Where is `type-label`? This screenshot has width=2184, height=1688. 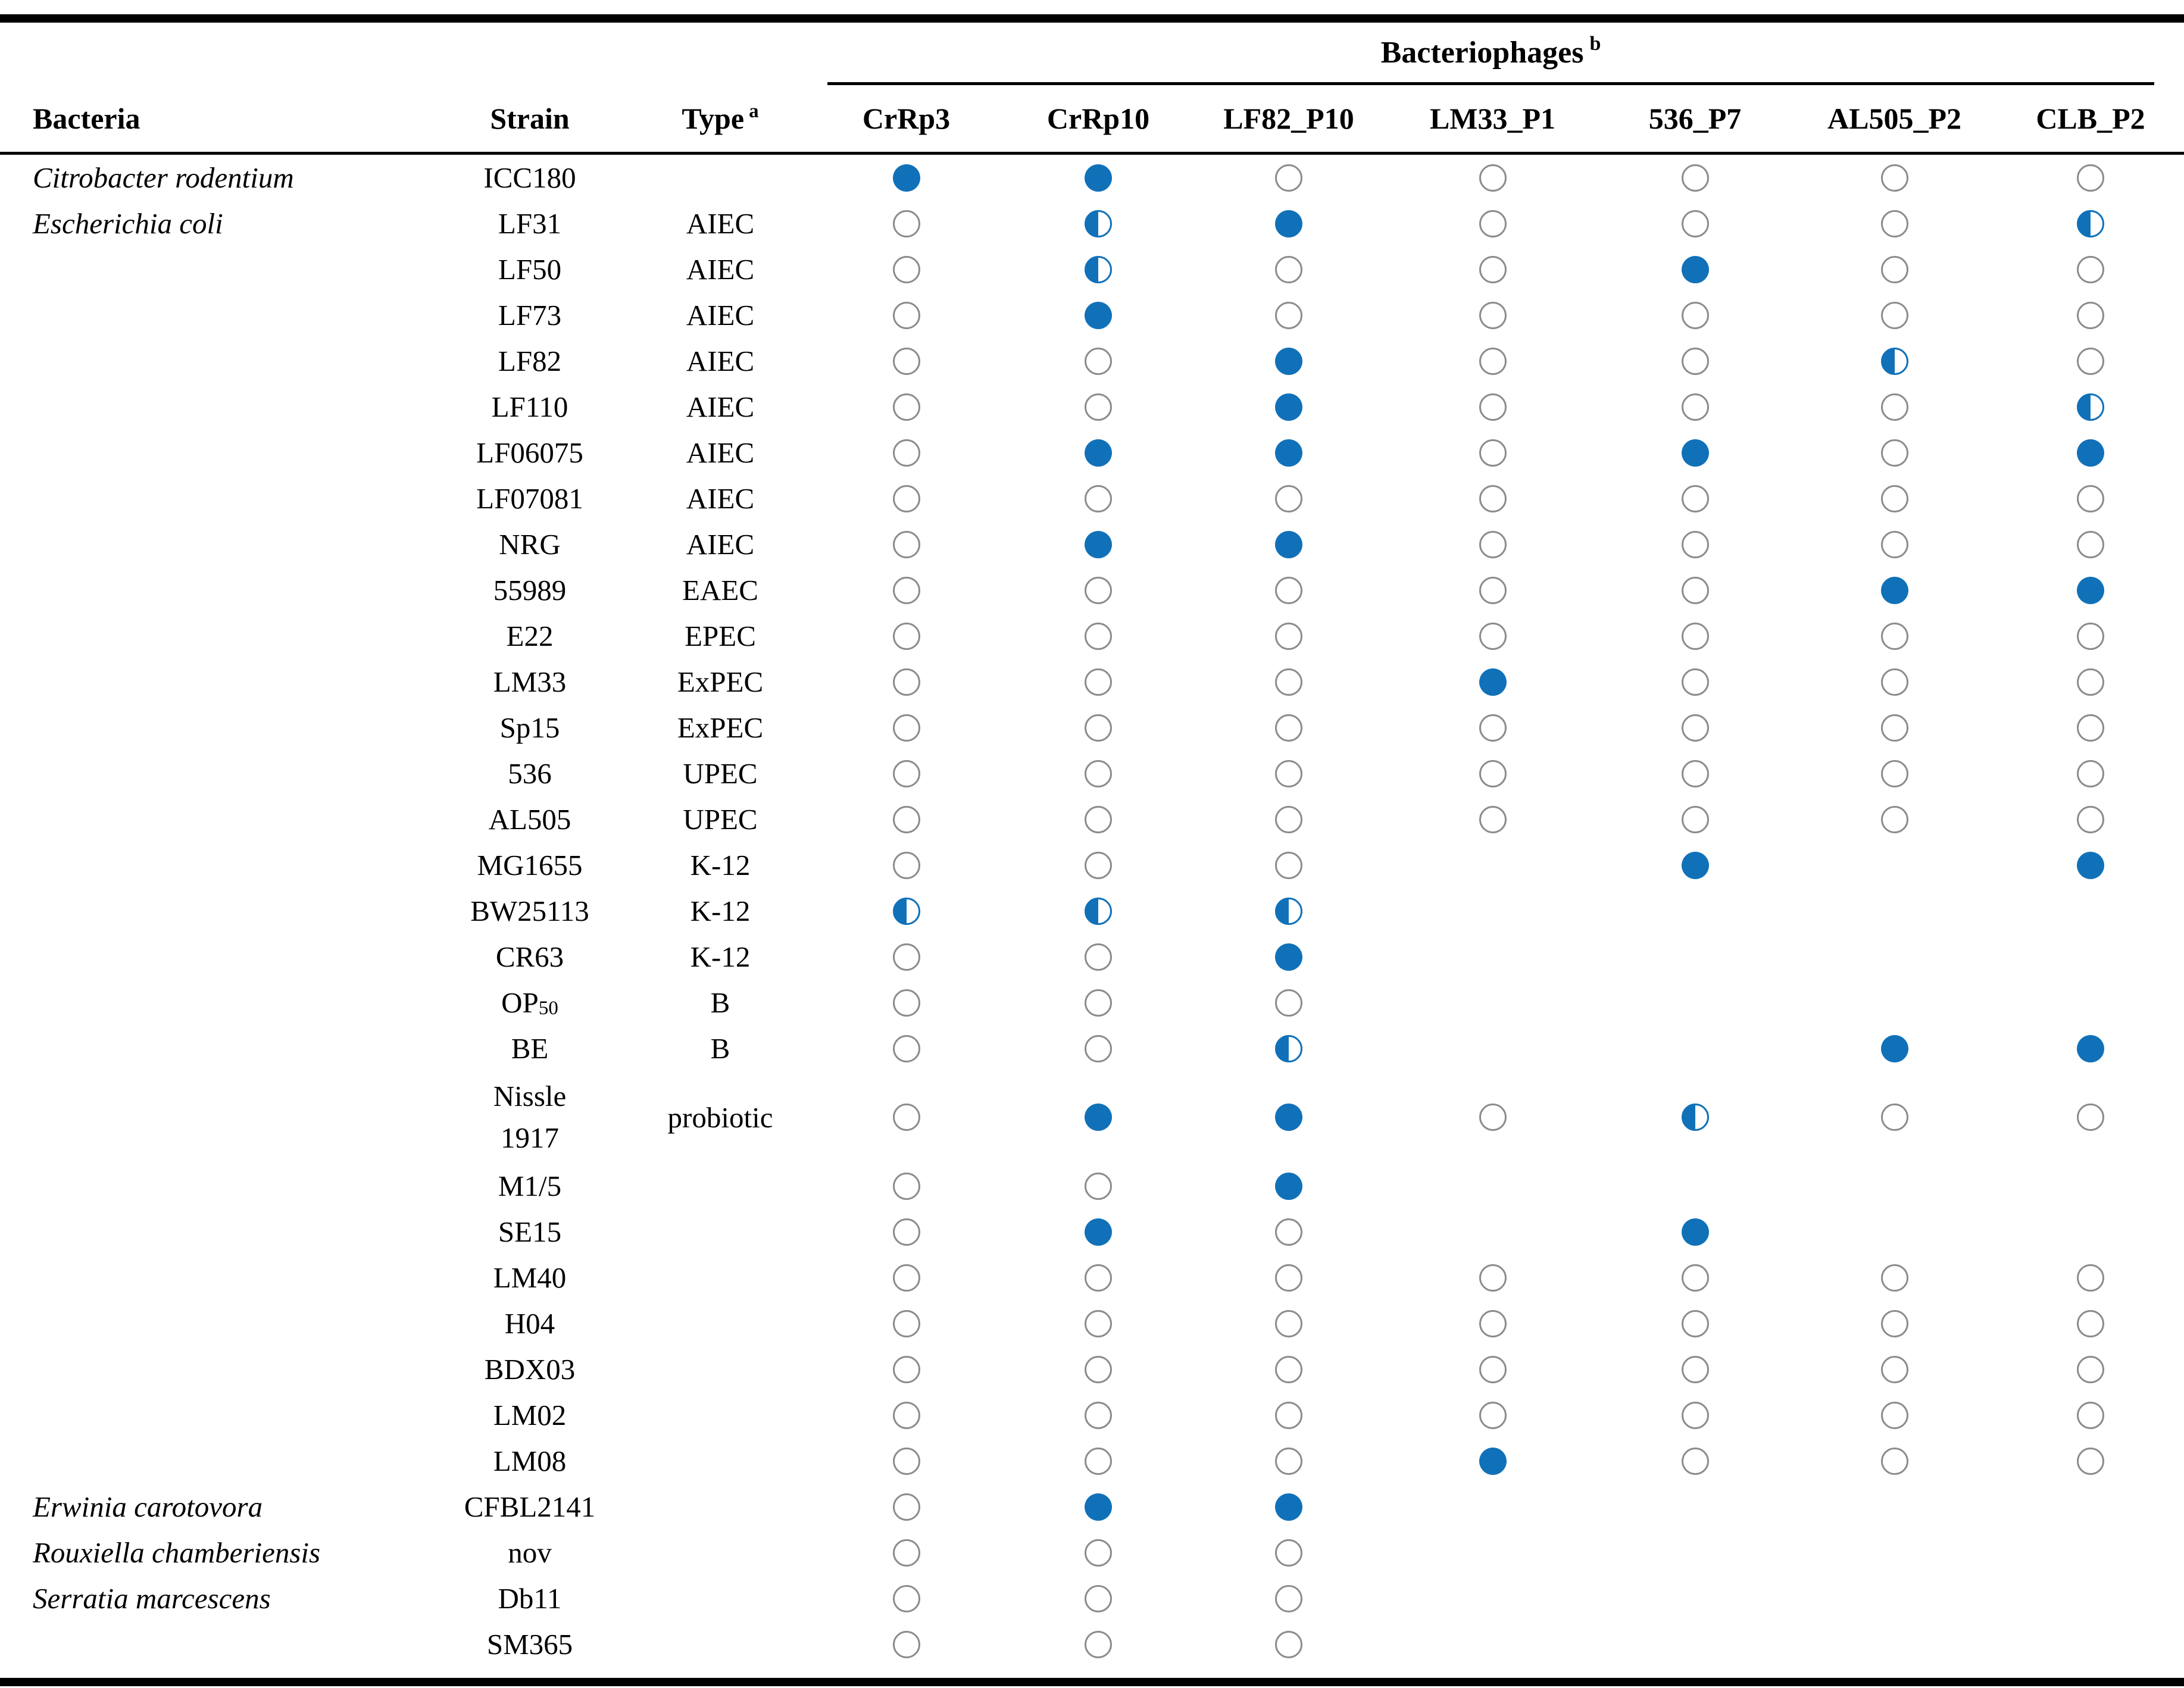 type-label is located at coordinates (721, 1232).